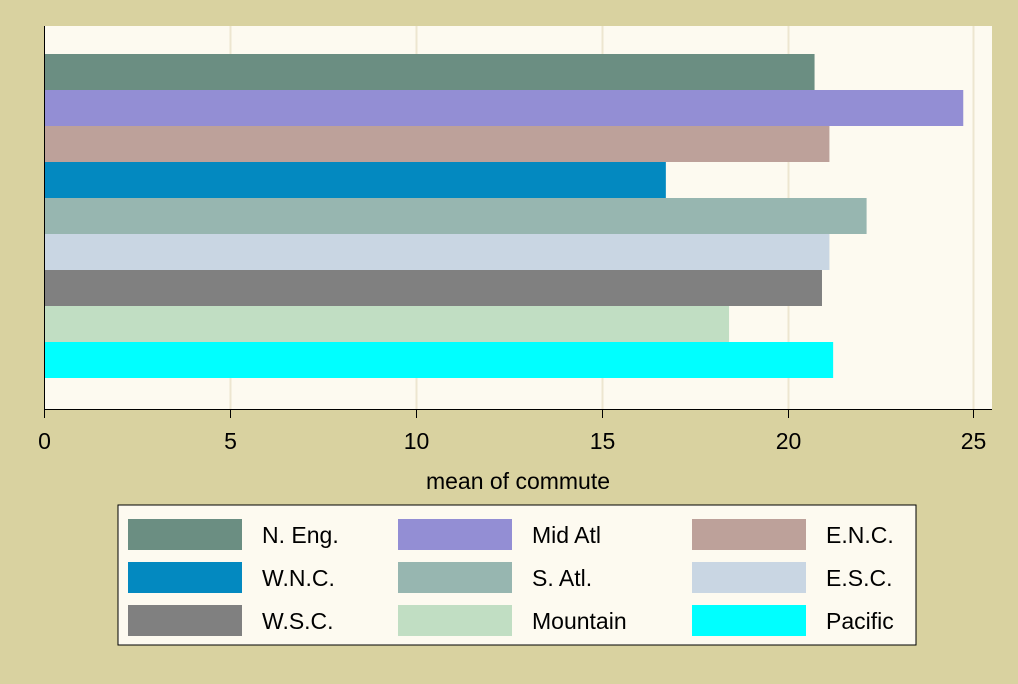 Image resolution: width=1018 pixels, height=684 pixels. What do you see at coordinates (456, 216) in the screenshot?
I see `bar-s-atl` at bounding box center [456, 216].